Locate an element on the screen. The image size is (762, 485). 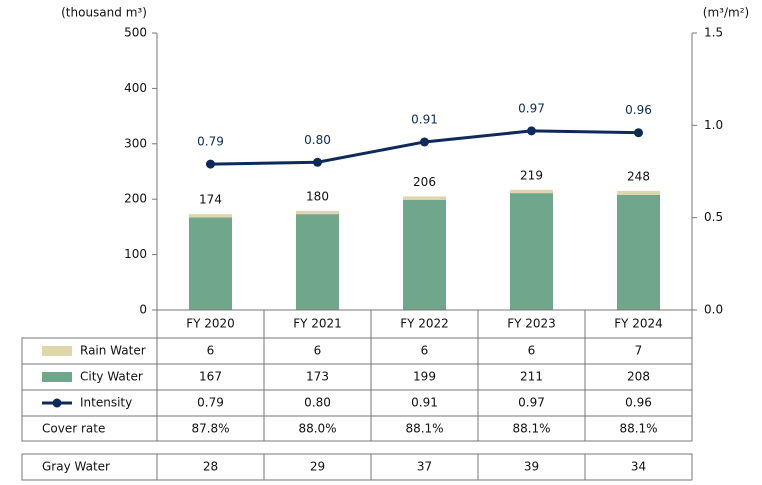
total-label: 180 is located at coordinates (317, 196).